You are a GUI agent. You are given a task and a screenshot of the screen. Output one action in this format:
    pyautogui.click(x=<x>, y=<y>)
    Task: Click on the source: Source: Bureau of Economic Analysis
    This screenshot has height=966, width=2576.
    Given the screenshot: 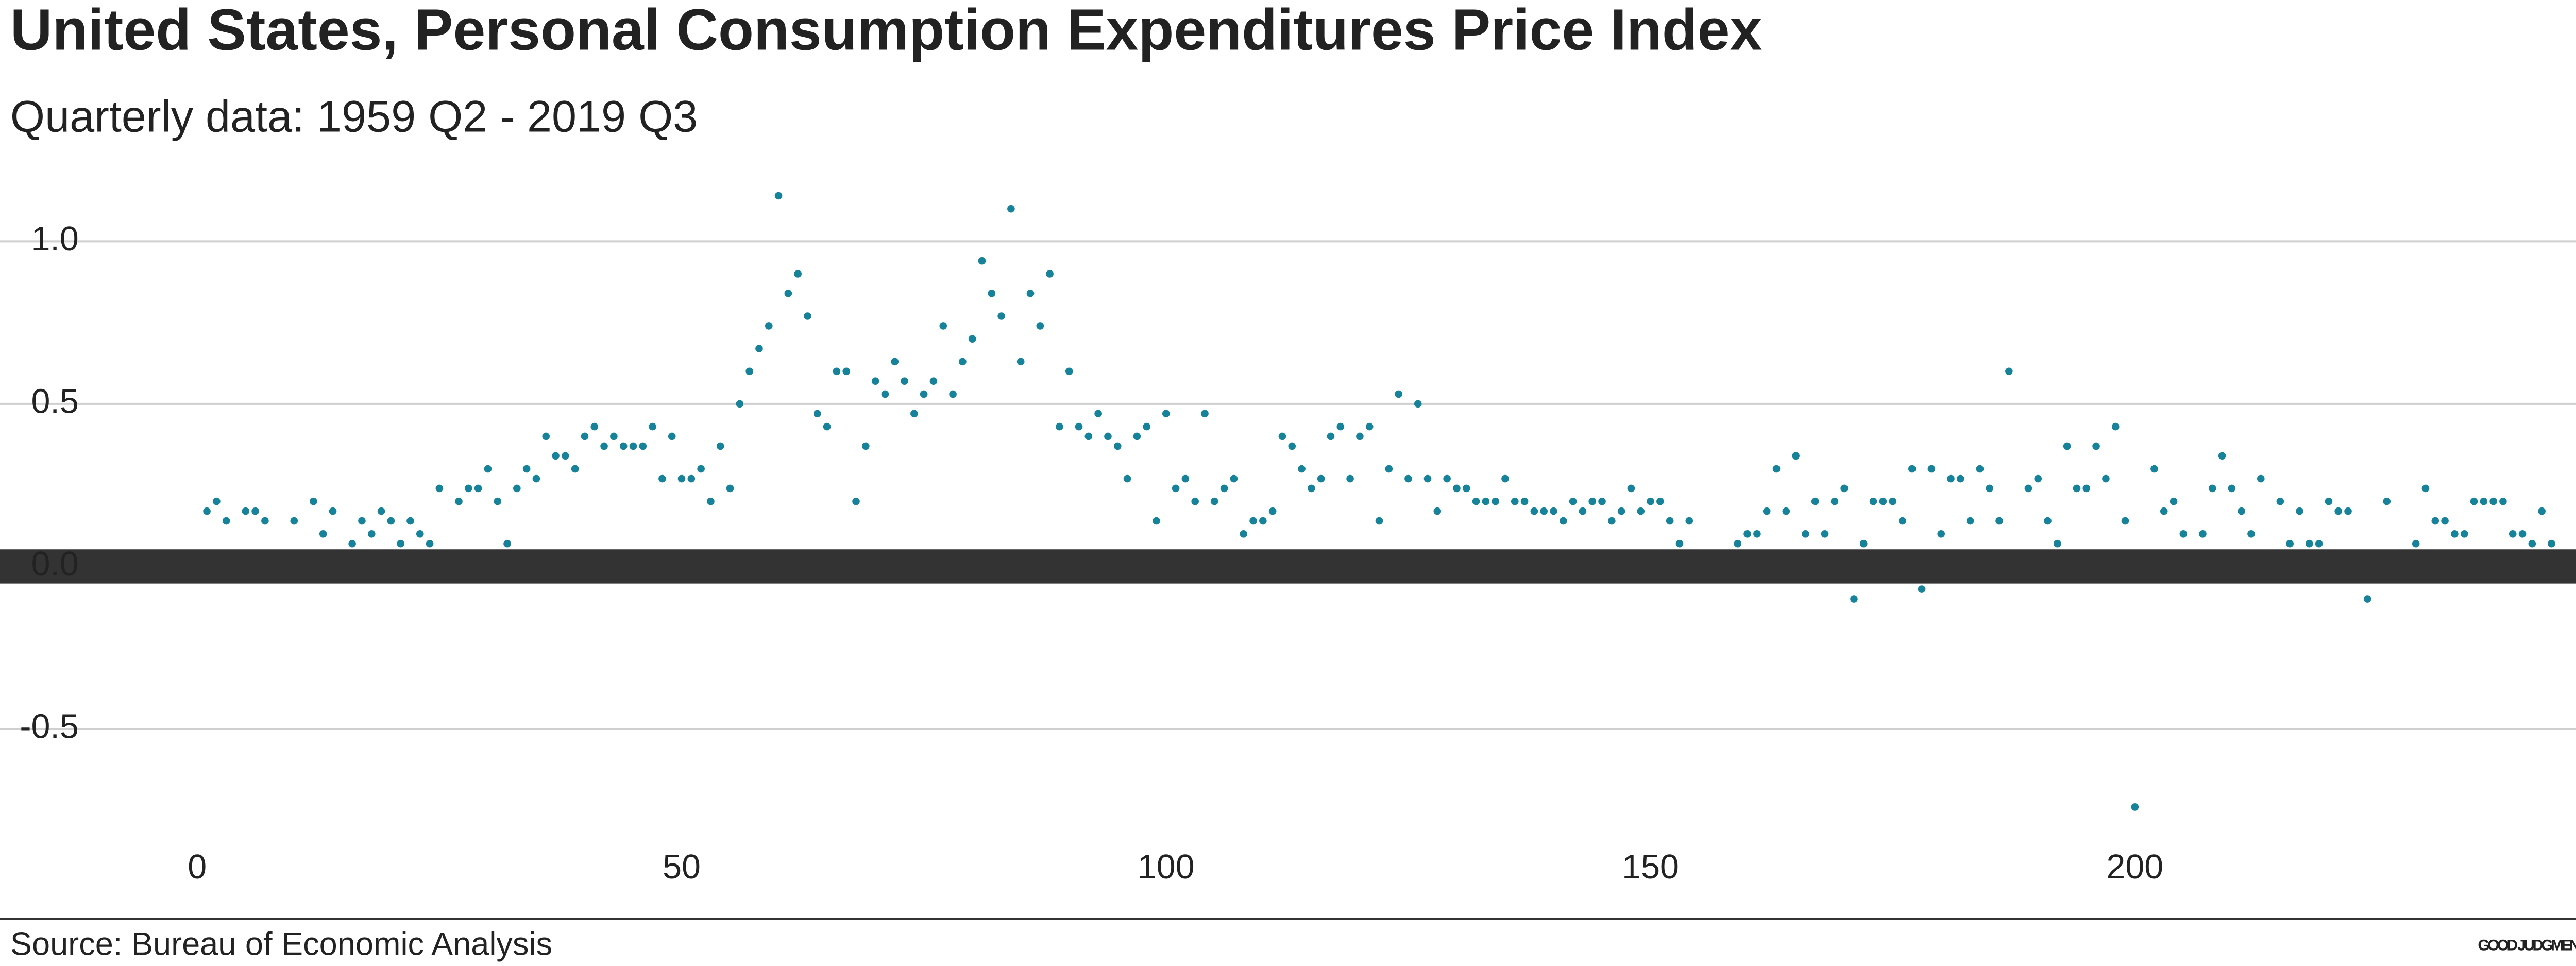 What is the action you would take?
    pyautogui.click(x=281, y=944)
    